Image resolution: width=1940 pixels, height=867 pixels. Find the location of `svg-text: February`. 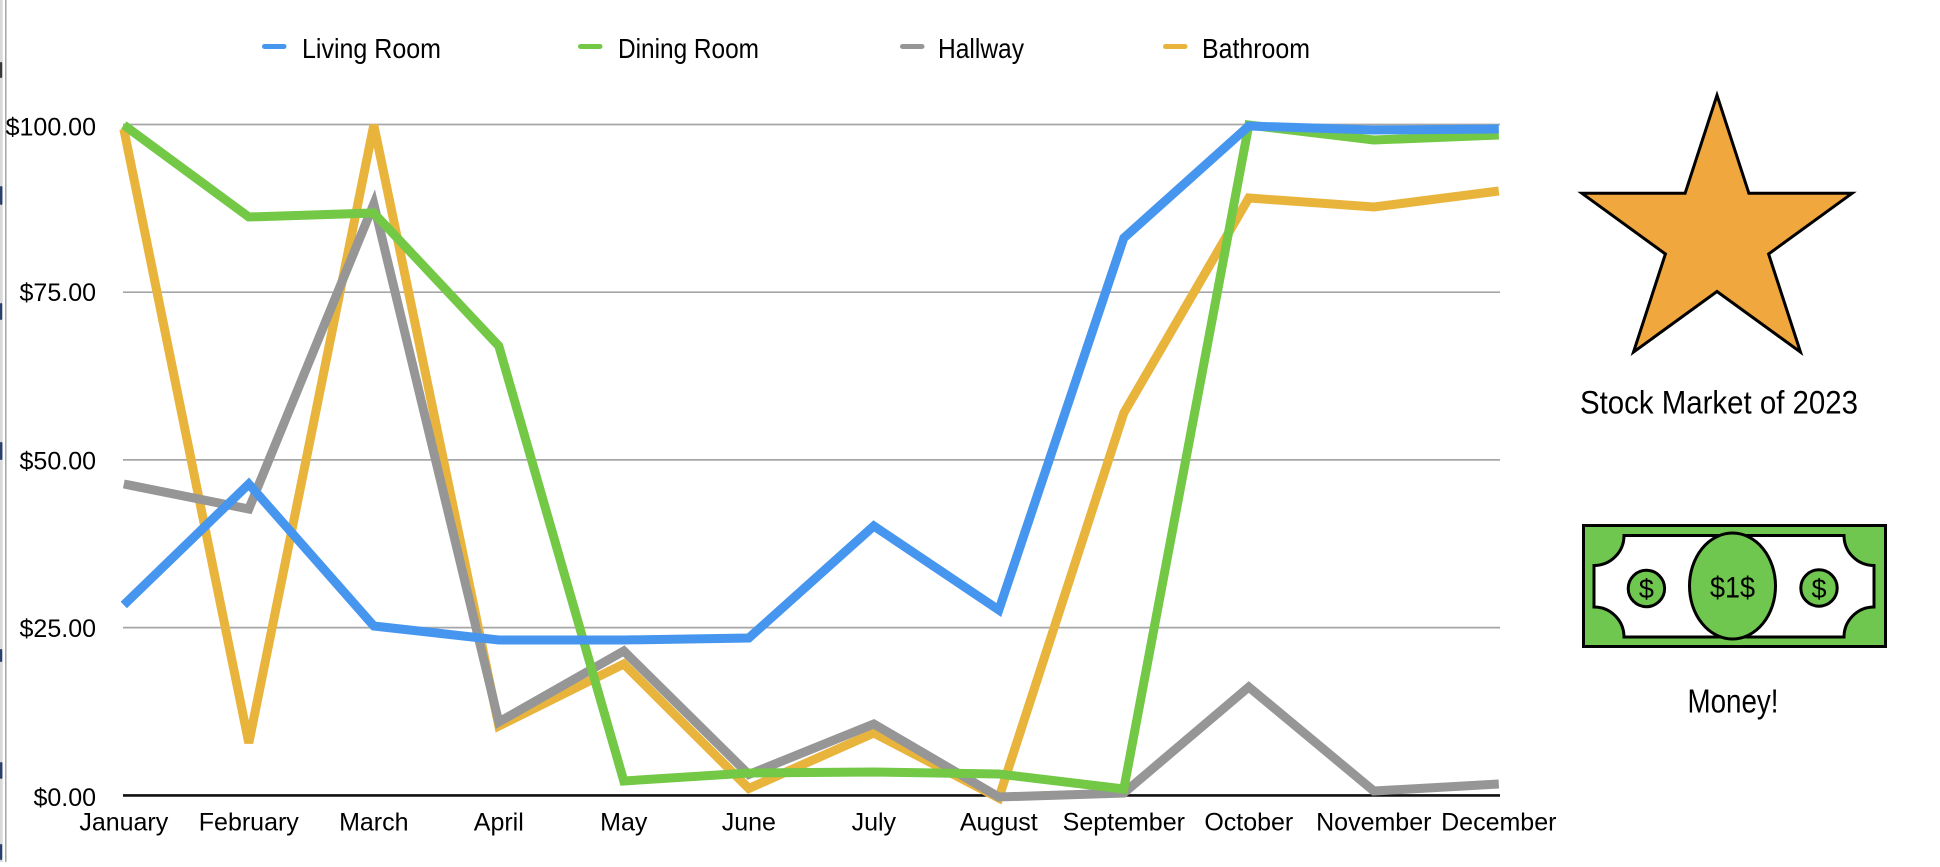

svg-text: February is located at coordinates (249, 823).